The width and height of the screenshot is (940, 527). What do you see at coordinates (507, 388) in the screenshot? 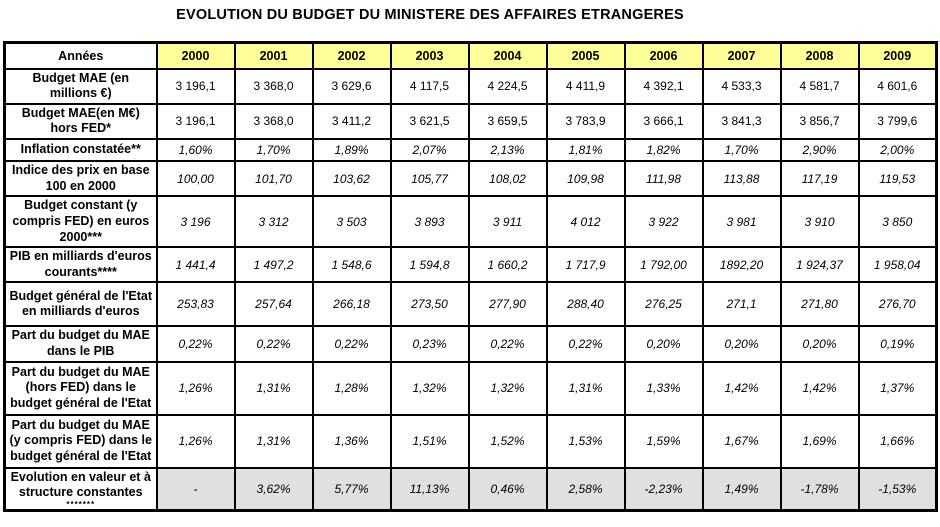
I see `cell-r9-2004: 1,32%` at bounding box center [507, 388].